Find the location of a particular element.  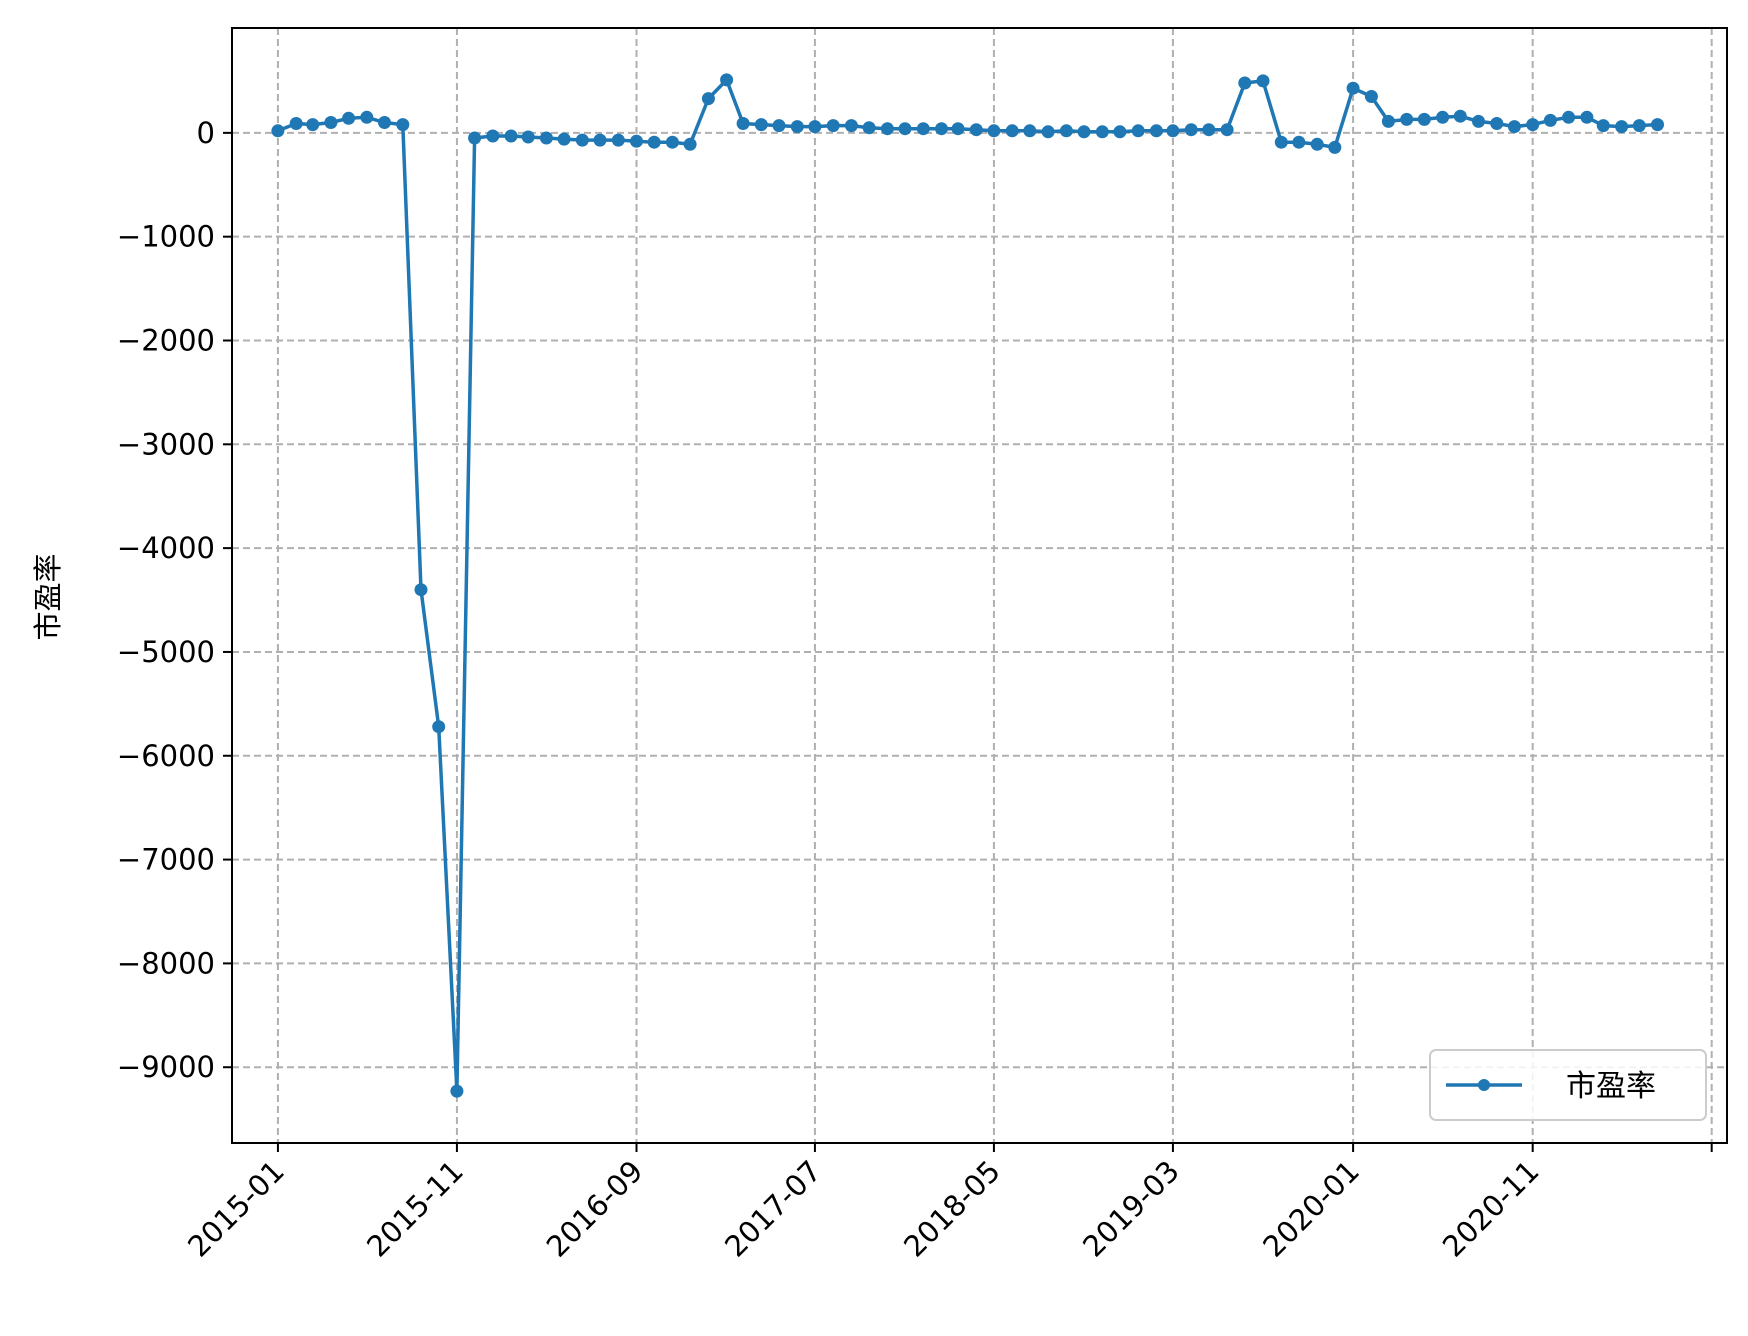

legend-label: 市盈率 is located at coordinates (1611, 1086).